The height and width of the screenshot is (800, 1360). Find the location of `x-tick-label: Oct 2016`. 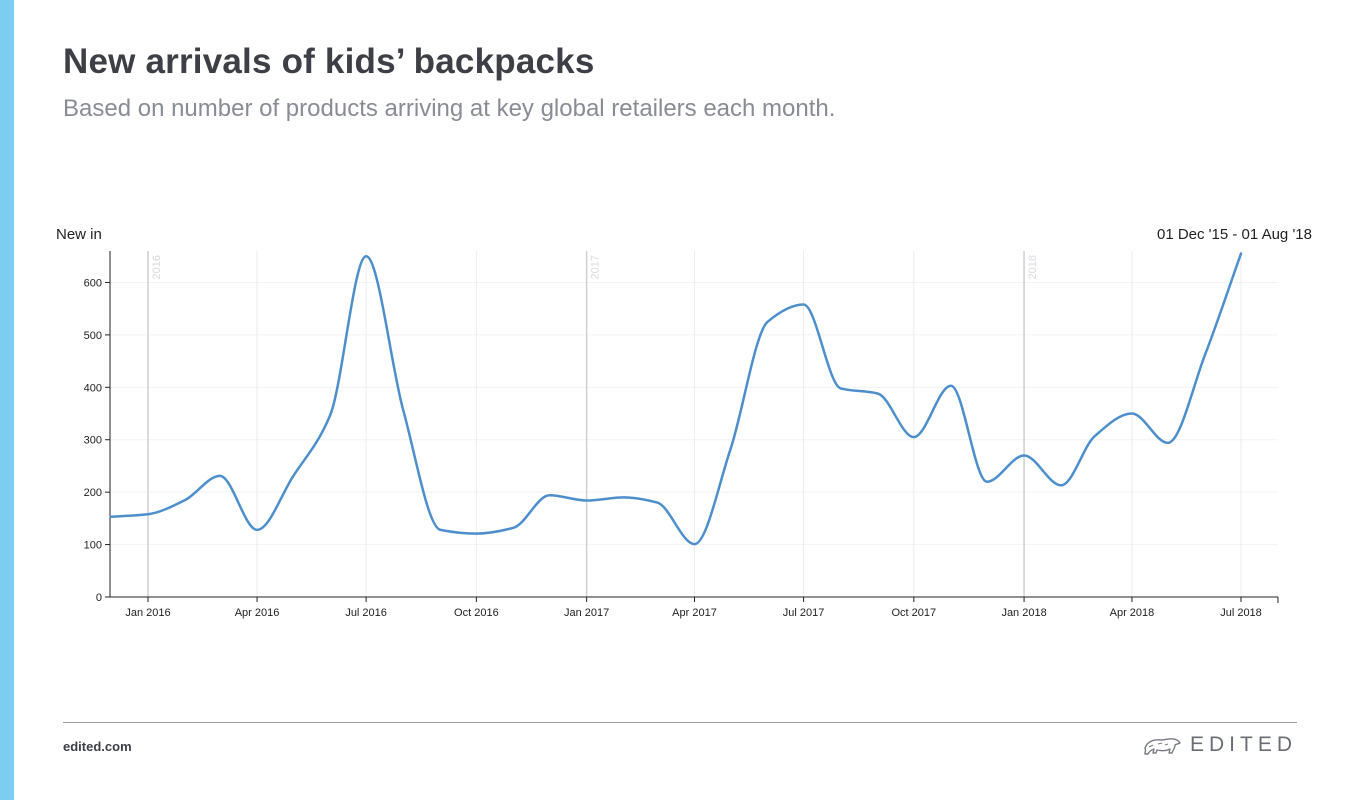

x-tick-label: Oct 2016 is located at coordinates (476, 613).